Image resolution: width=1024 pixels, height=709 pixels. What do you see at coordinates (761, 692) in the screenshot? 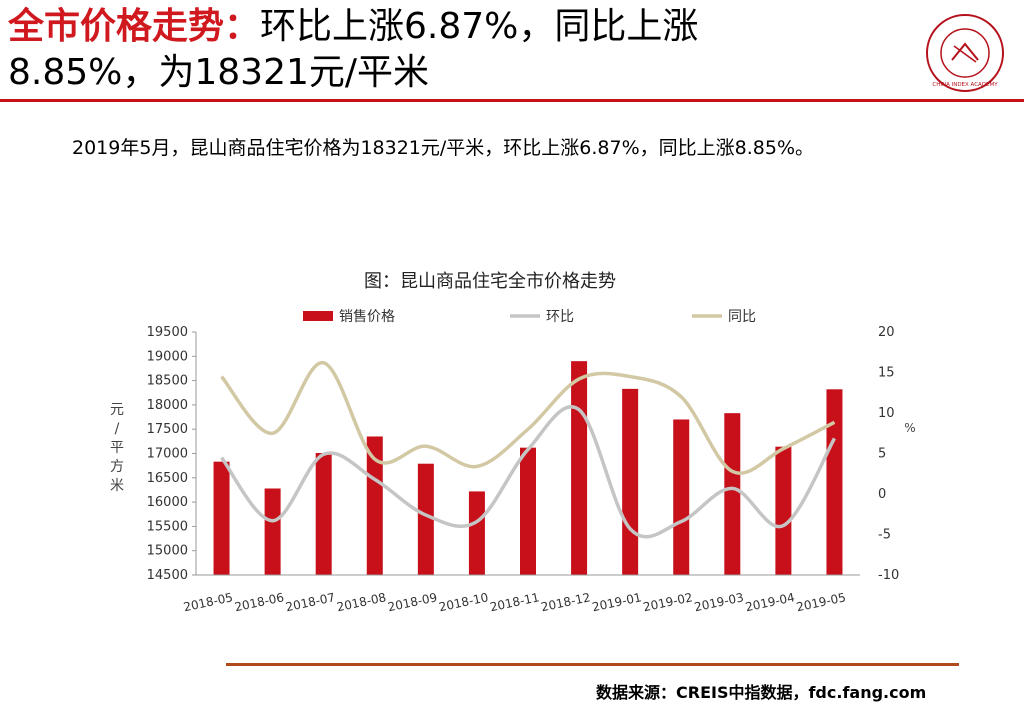
I see `data-source: 数据来源：CREIS中指数据，fdc.fang.com` at bounding box center [761, 692].